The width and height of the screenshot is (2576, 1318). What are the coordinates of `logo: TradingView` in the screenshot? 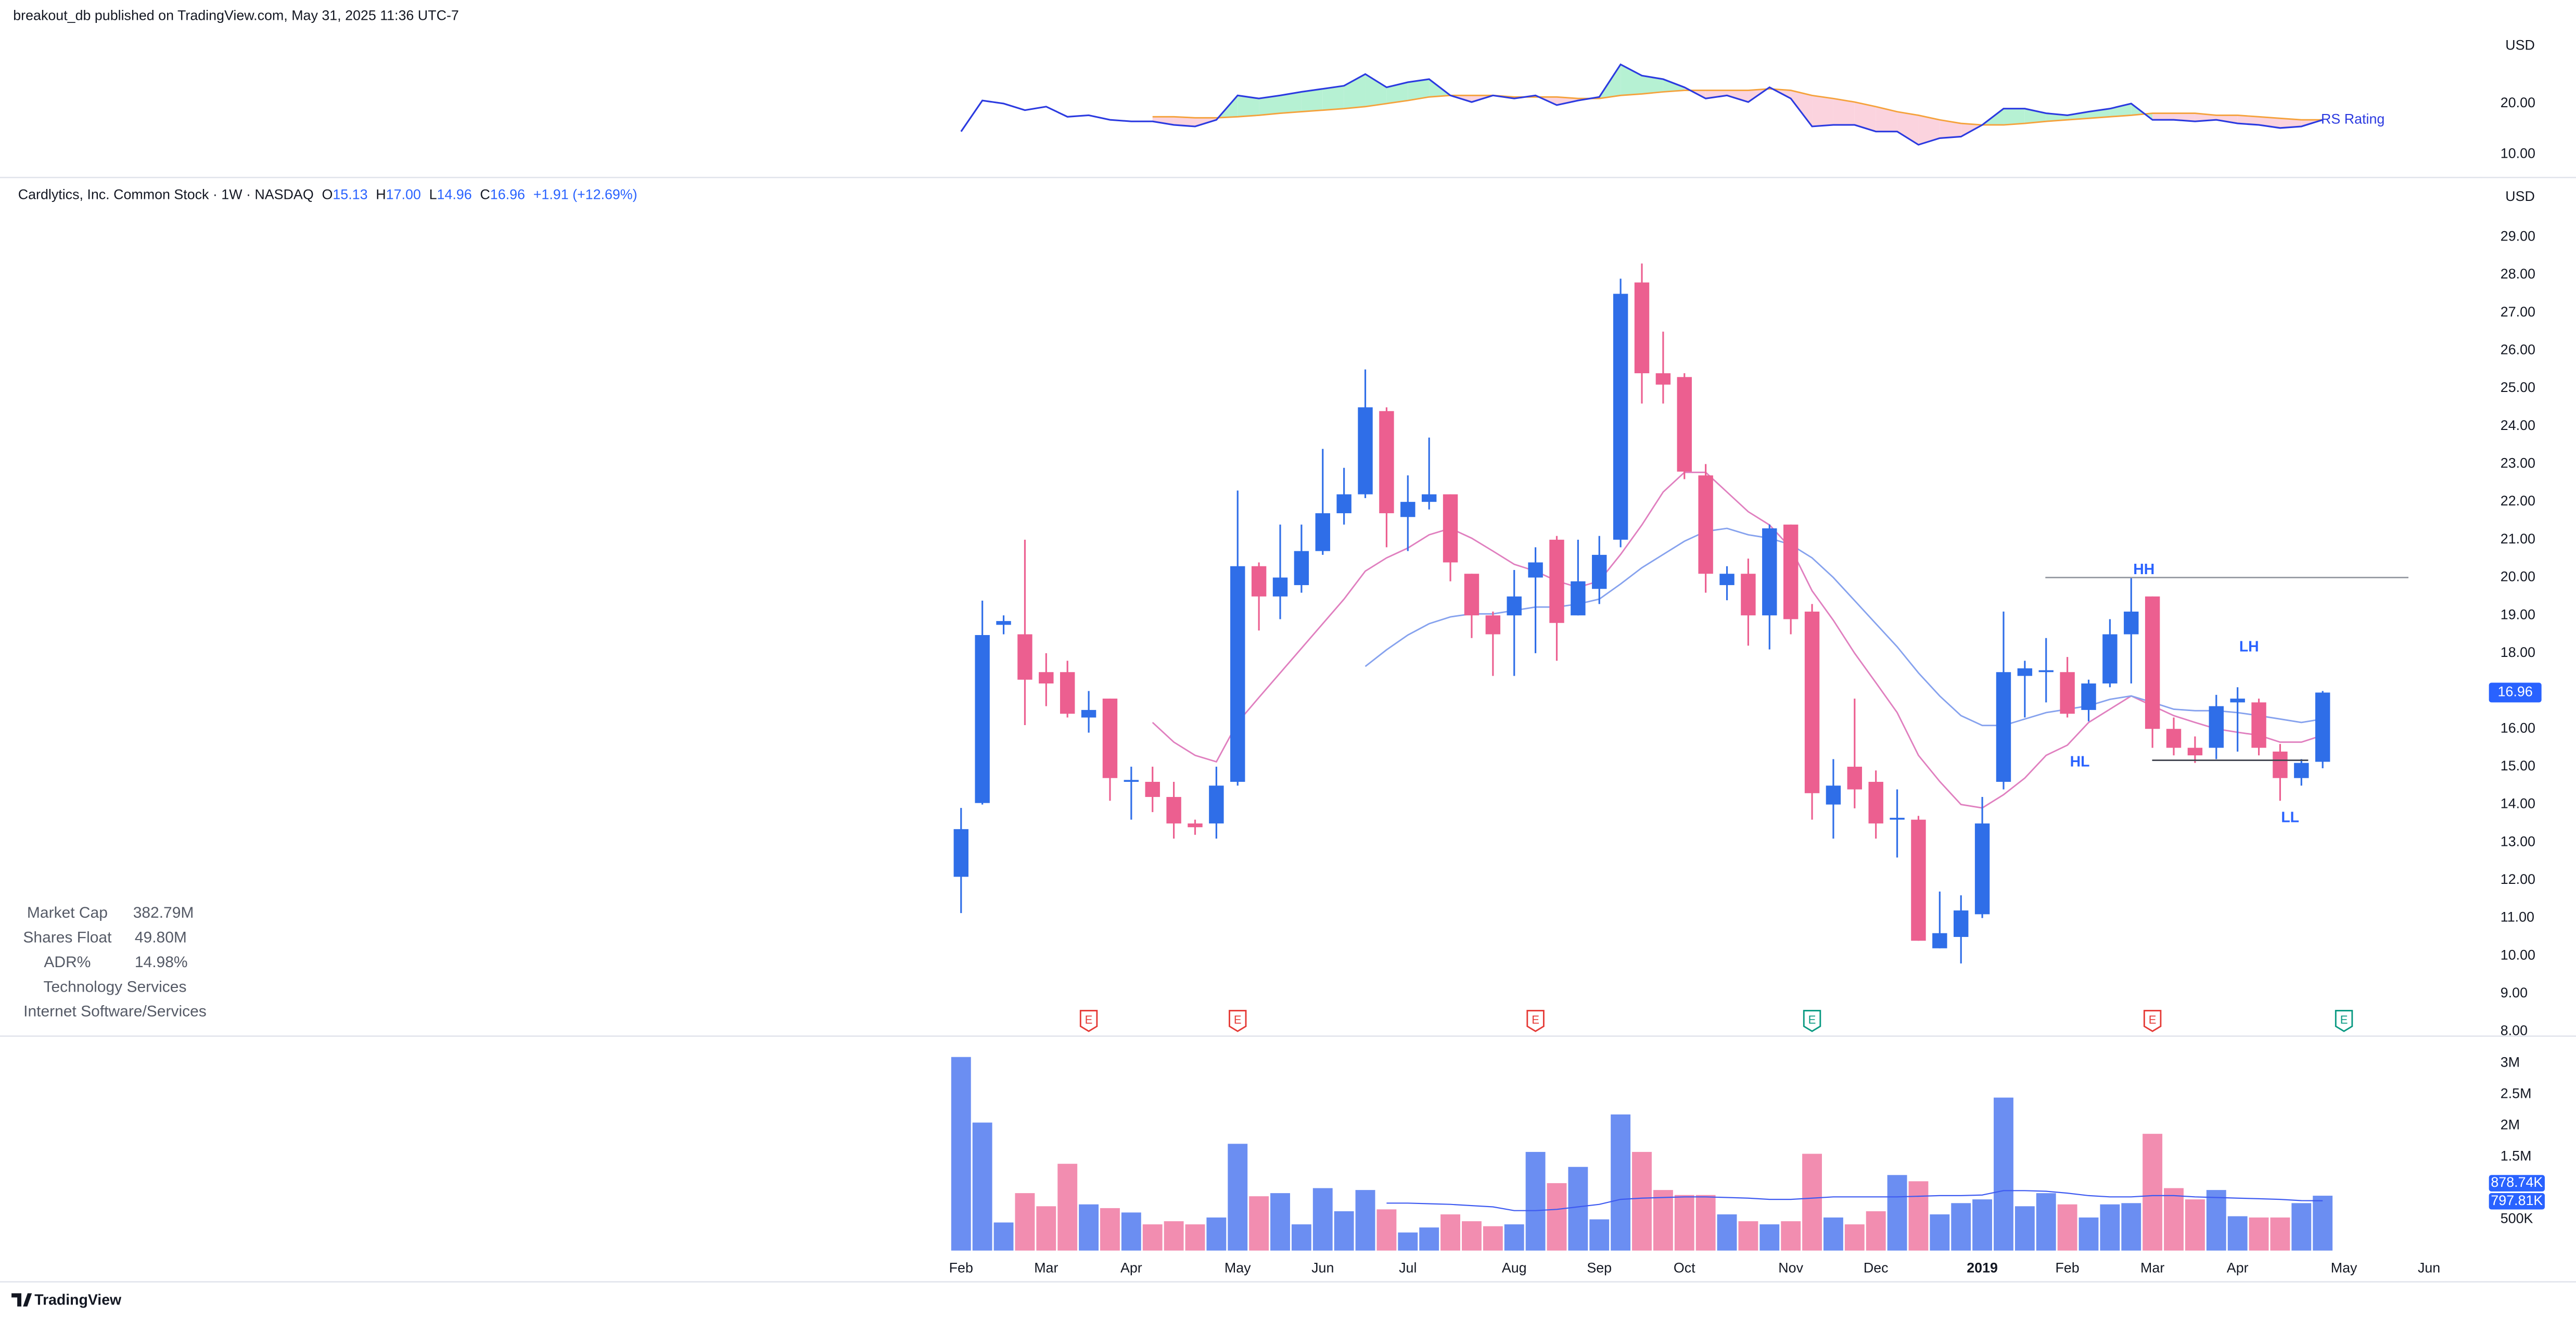 It's located at (66, 1299).